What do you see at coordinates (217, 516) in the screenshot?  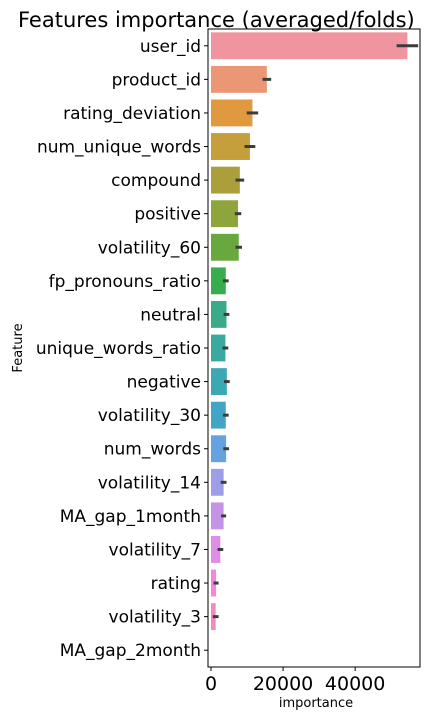 I see `bar-MA_gap_1month` at bounding box center [217, 516].